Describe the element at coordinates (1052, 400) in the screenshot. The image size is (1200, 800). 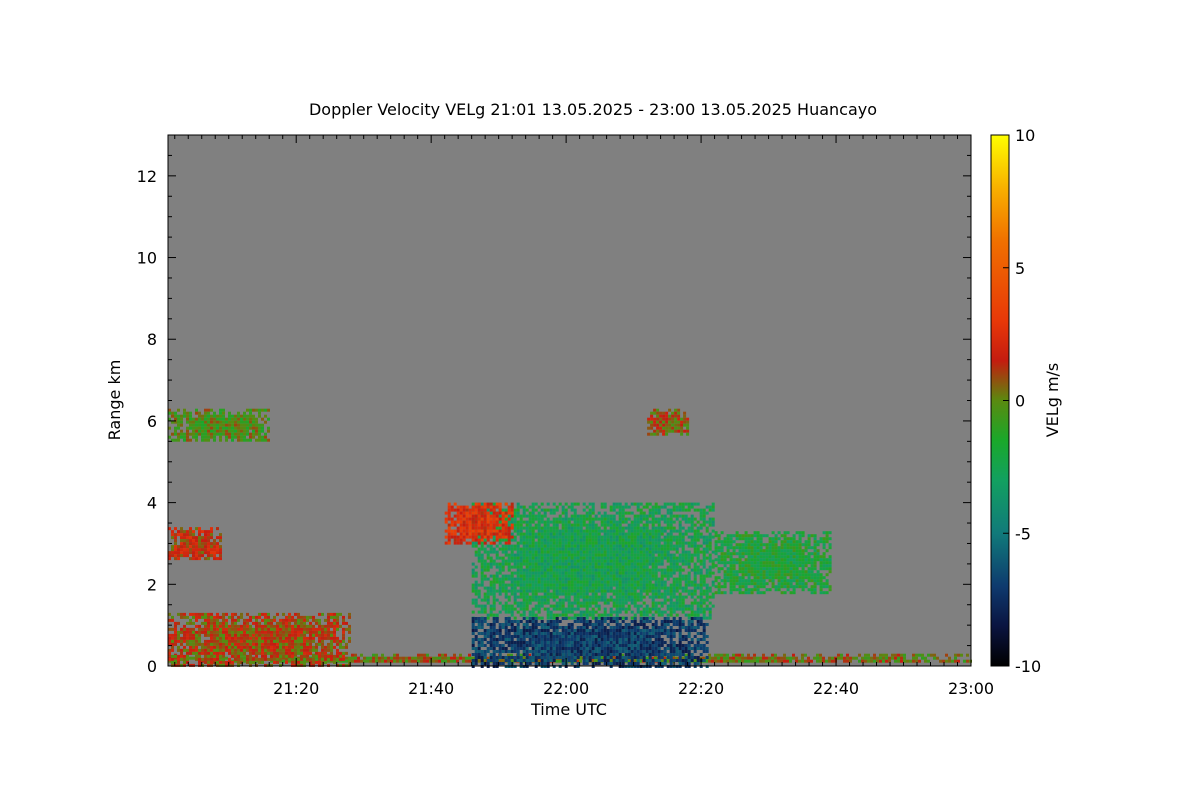
I see `colorbar-label: VELg m/s` at that location.